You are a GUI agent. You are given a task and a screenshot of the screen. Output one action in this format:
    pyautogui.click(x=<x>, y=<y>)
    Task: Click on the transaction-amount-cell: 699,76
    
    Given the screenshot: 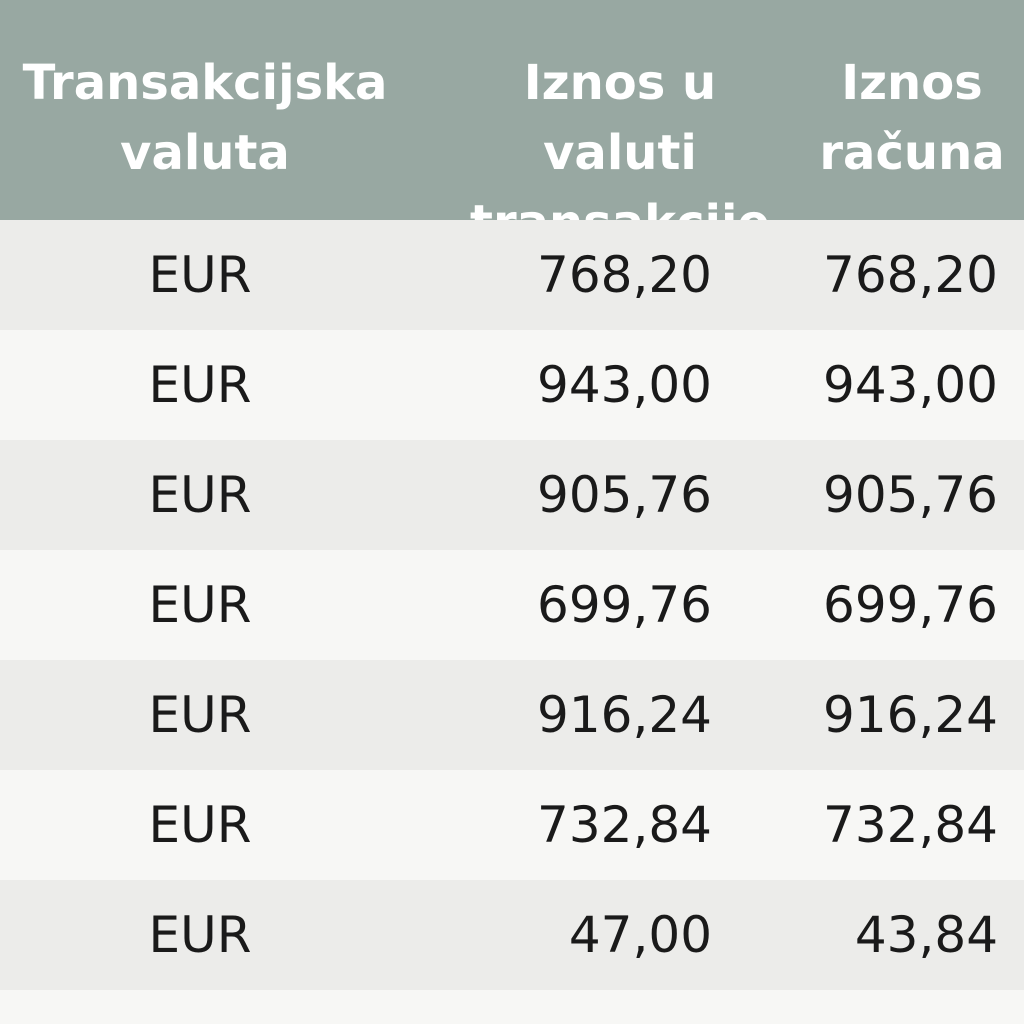 What is the action you would take?
    pyautogui.click(x=624, y=605)
    